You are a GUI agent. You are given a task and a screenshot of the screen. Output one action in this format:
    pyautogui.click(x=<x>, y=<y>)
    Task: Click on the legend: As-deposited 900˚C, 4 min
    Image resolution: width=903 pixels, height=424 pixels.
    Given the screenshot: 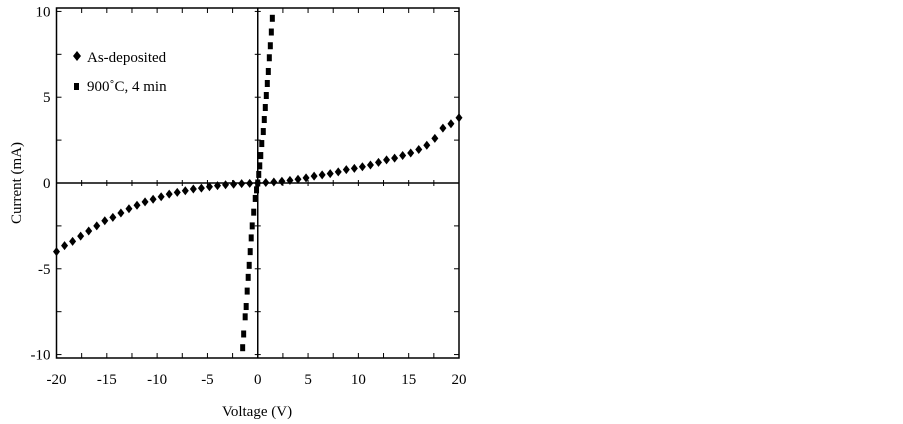 What is the action you would take?
    pyautogui.click(x=120, y=72)
    